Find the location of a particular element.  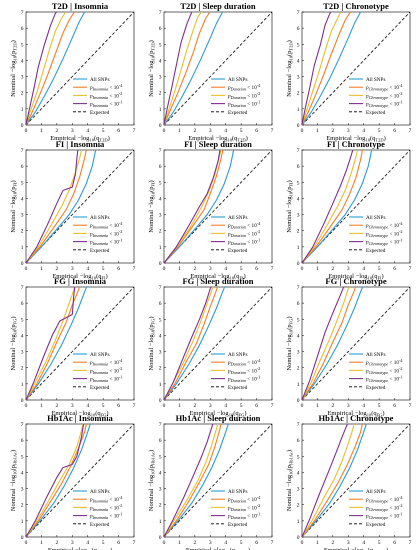

x-tick-label: 5 is located at coordinates (241, 543).